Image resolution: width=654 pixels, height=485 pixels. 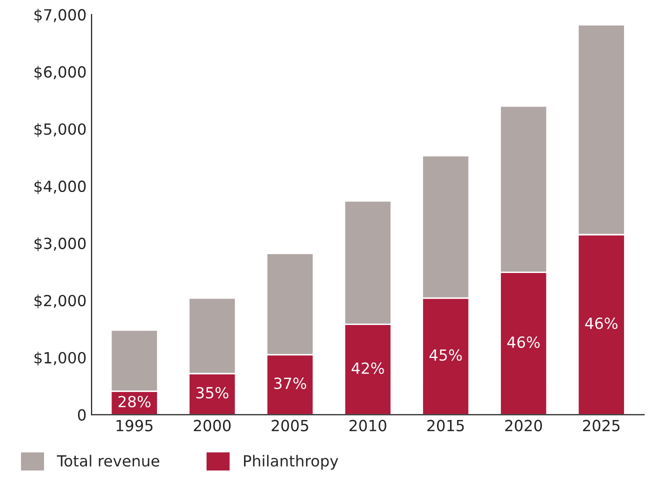 What do you see at coordinates (523, 426) in the screenshot?
I see `x-tick-label: 2020` at bounding box center [523, 426].